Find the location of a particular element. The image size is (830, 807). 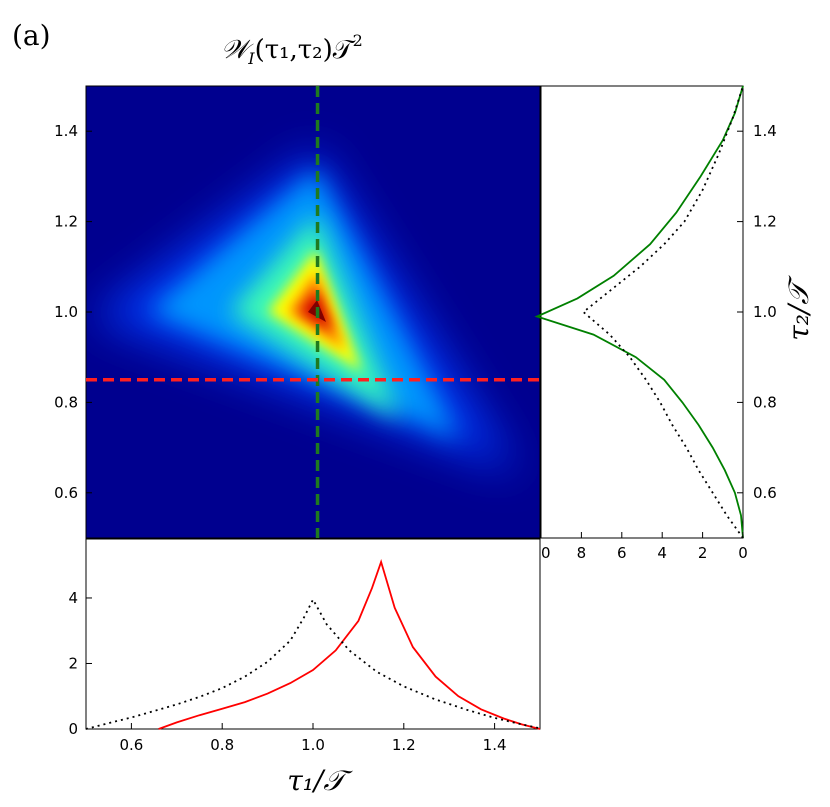

heatmap-ytick-label: 0.6 is located at coordinates (66, 493).